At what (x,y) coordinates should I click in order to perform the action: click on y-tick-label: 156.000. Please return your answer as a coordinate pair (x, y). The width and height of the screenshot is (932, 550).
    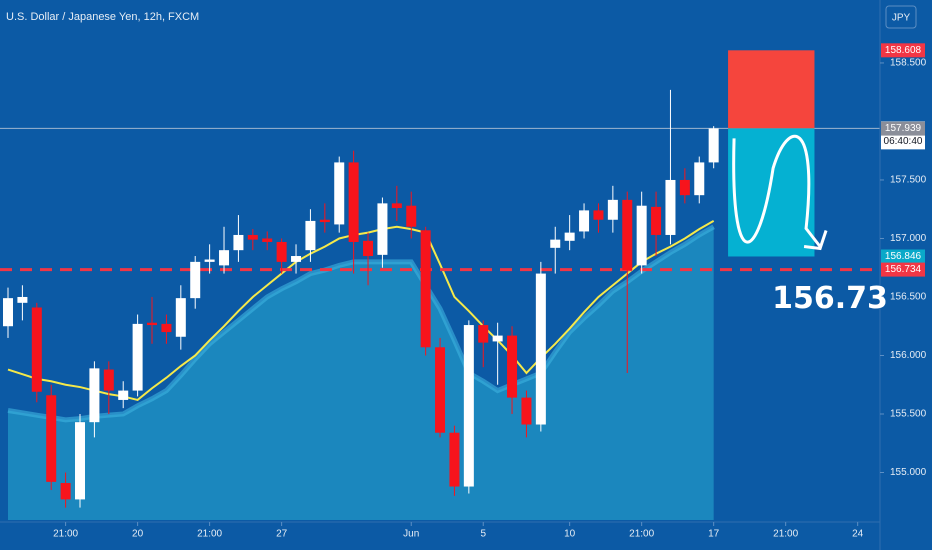
    Looking at the image, I should click on (908, 355).